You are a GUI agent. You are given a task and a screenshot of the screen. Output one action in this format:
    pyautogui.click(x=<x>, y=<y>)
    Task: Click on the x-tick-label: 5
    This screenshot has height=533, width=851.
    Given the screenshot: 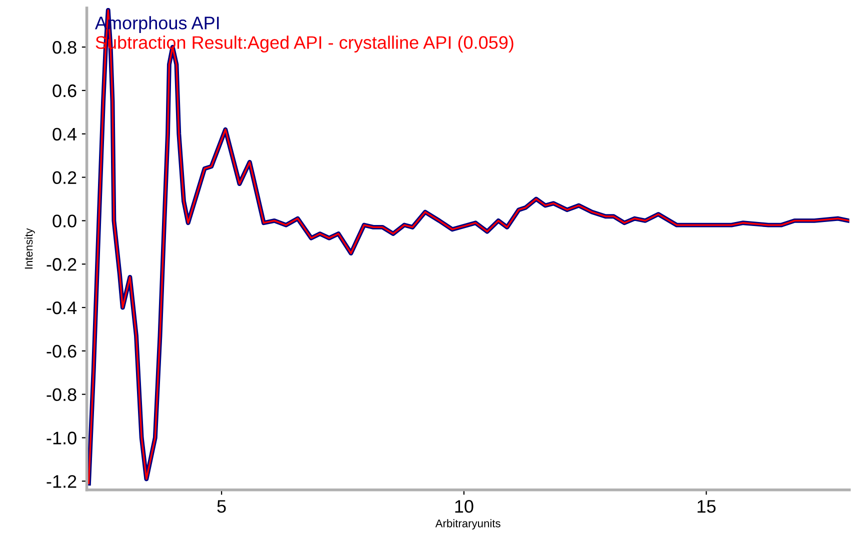 What is the action you would take?
    pyautogui.click(x=221, y=506)
    